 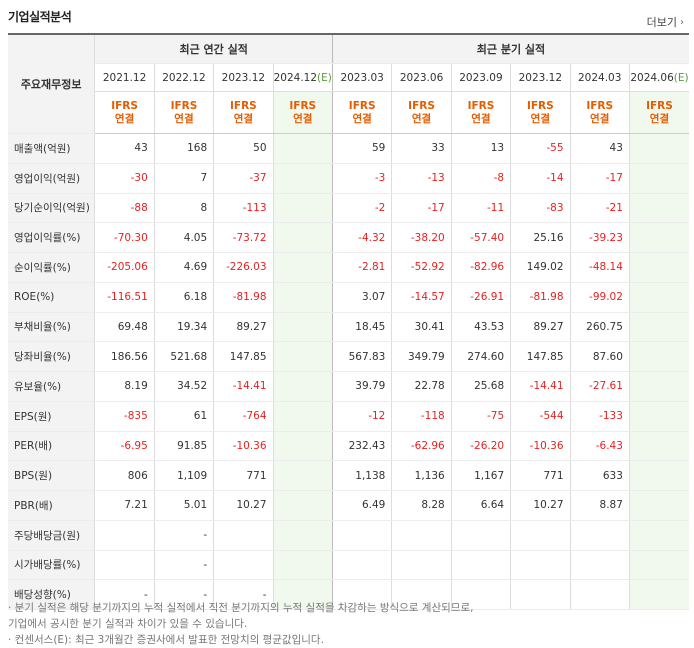 What do you see at coordinates (361, 77) in the screenshot?
I see `period-2023-03: 2023.03` at bounding box center [361, 77].